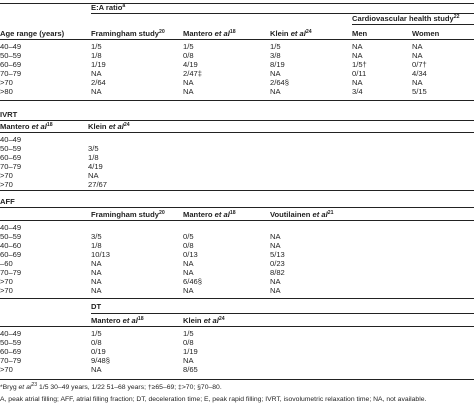 The image size is (474, 409). I want to click on aff-age-cell: 50–59, so click(11, 236).